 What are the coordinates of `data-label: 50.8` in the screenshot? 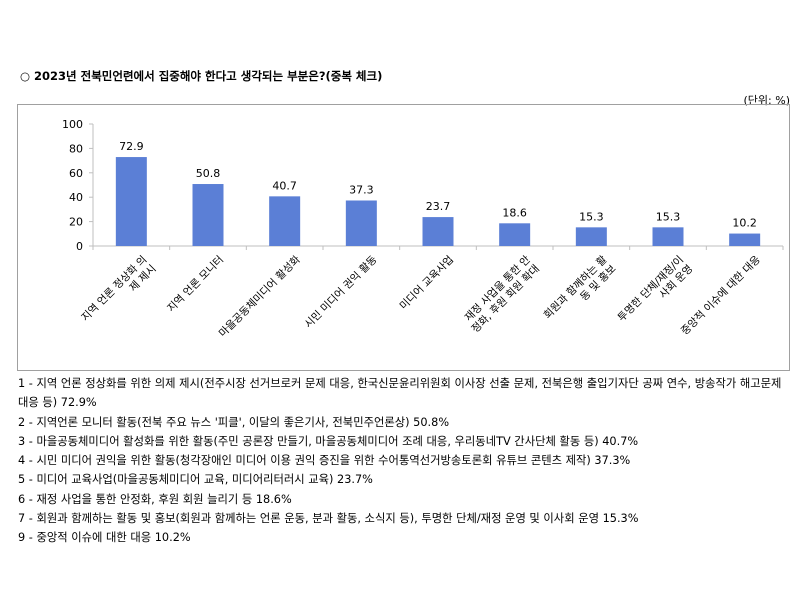 It's located at (208, 173).